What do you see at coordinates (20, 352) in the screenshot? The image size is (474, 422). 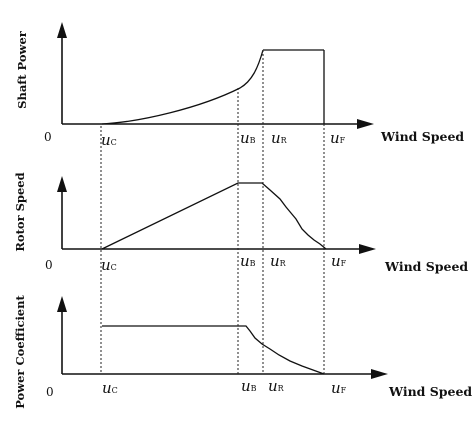 I see `y-axis-label-power-coefficient: Power Coefficient` at bounding box center [20, 352].